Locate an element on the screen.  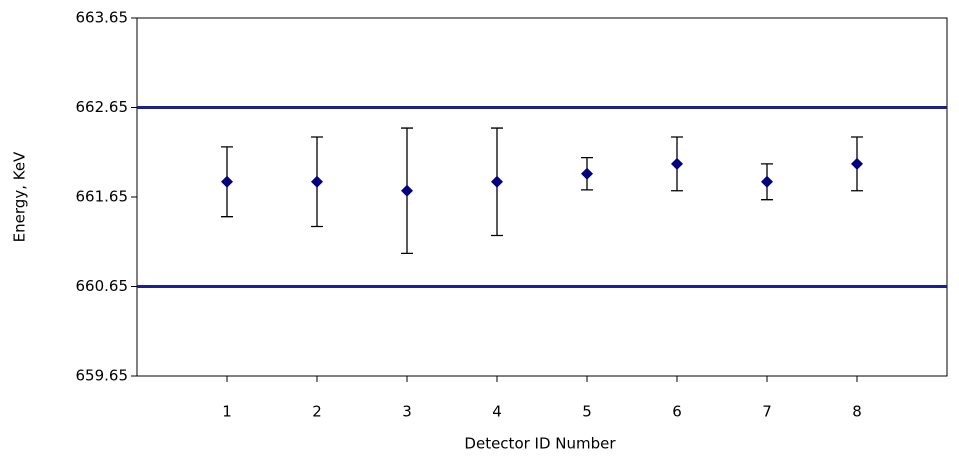
x-tick-label: 1 is located at coordinates (227, 412).